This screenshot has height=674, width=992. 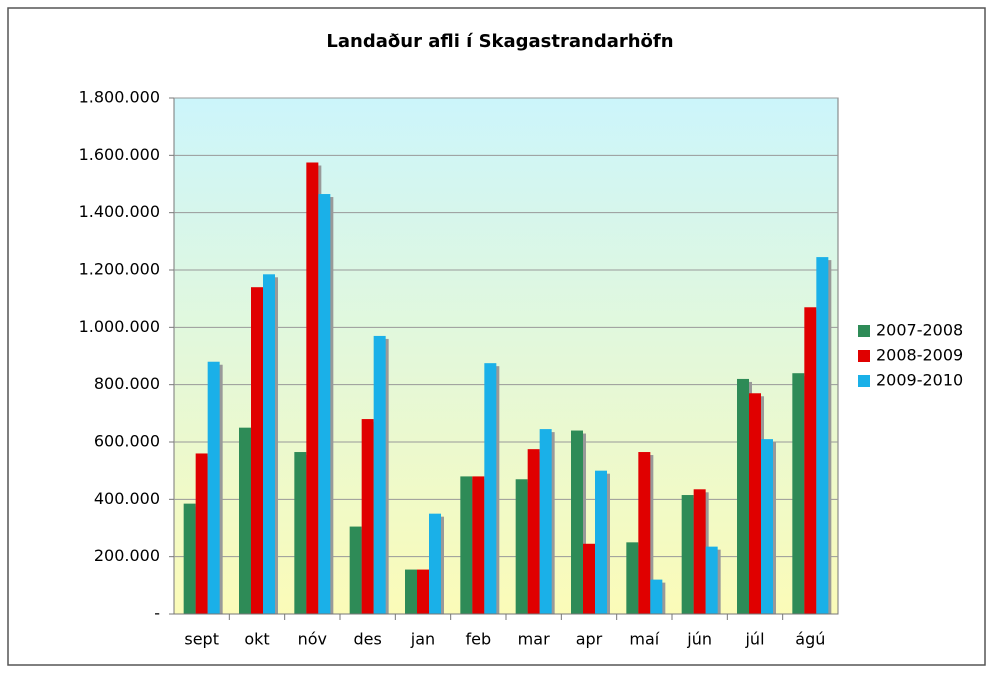 I want to click on y-tick-label: 1.600.000, so click(x=119, y=154).